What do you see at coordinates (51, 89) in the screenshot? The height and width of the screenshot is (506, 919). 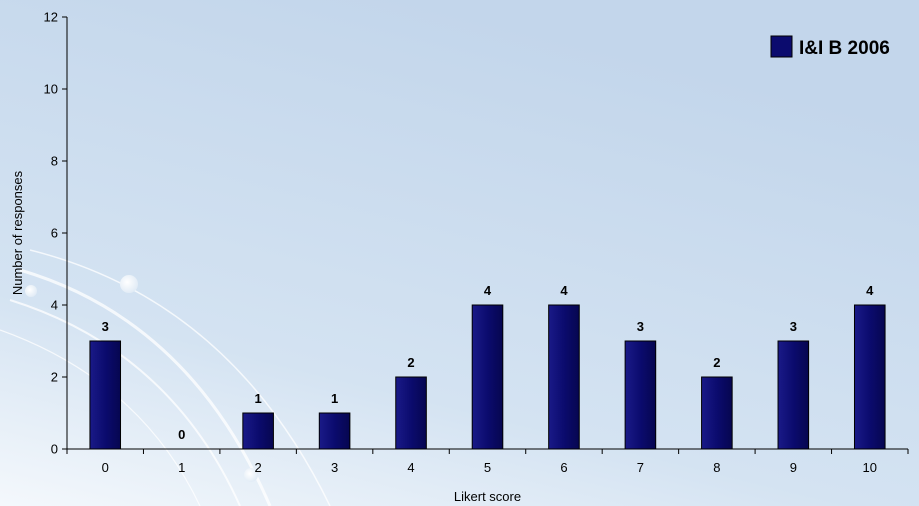 I see `y-tick-label: 10` at bounding box center [51, 89].